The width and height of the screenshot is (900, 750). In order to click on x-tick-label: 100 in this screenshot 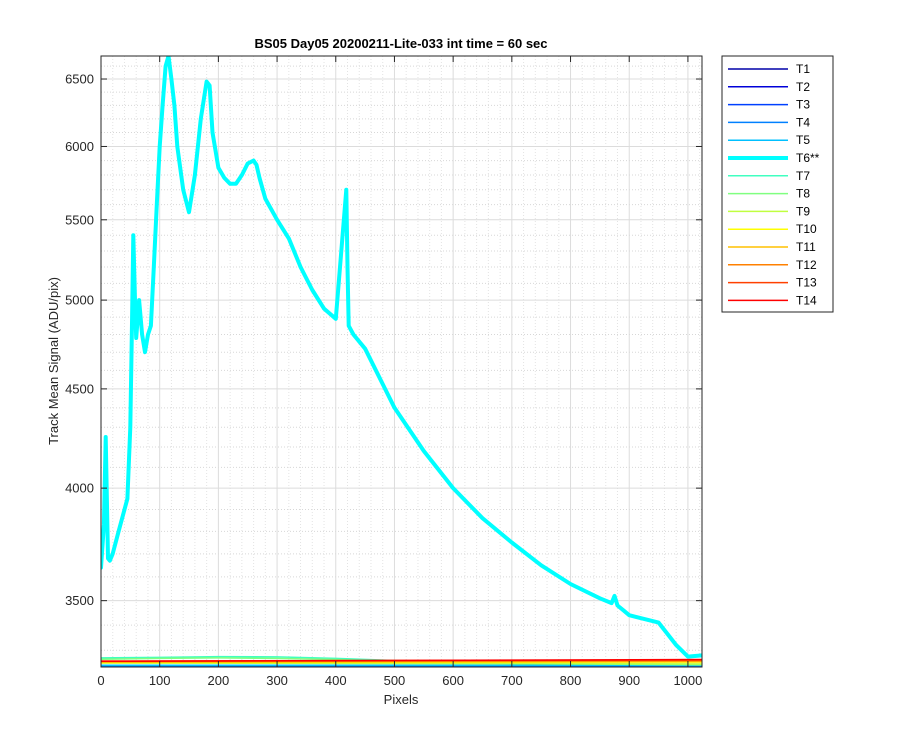, I will do `click(160, 680)`.